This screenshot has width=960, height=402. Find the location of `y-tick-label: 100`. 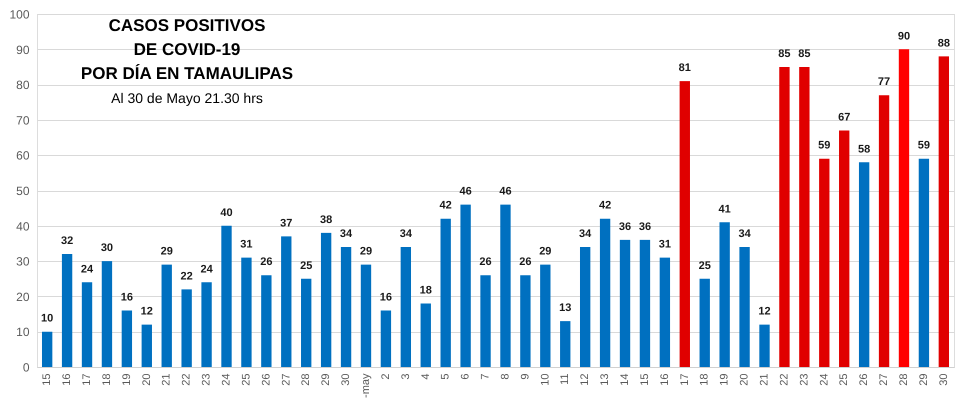

y-tick-label: 100 is located at coordinates (19, 15).